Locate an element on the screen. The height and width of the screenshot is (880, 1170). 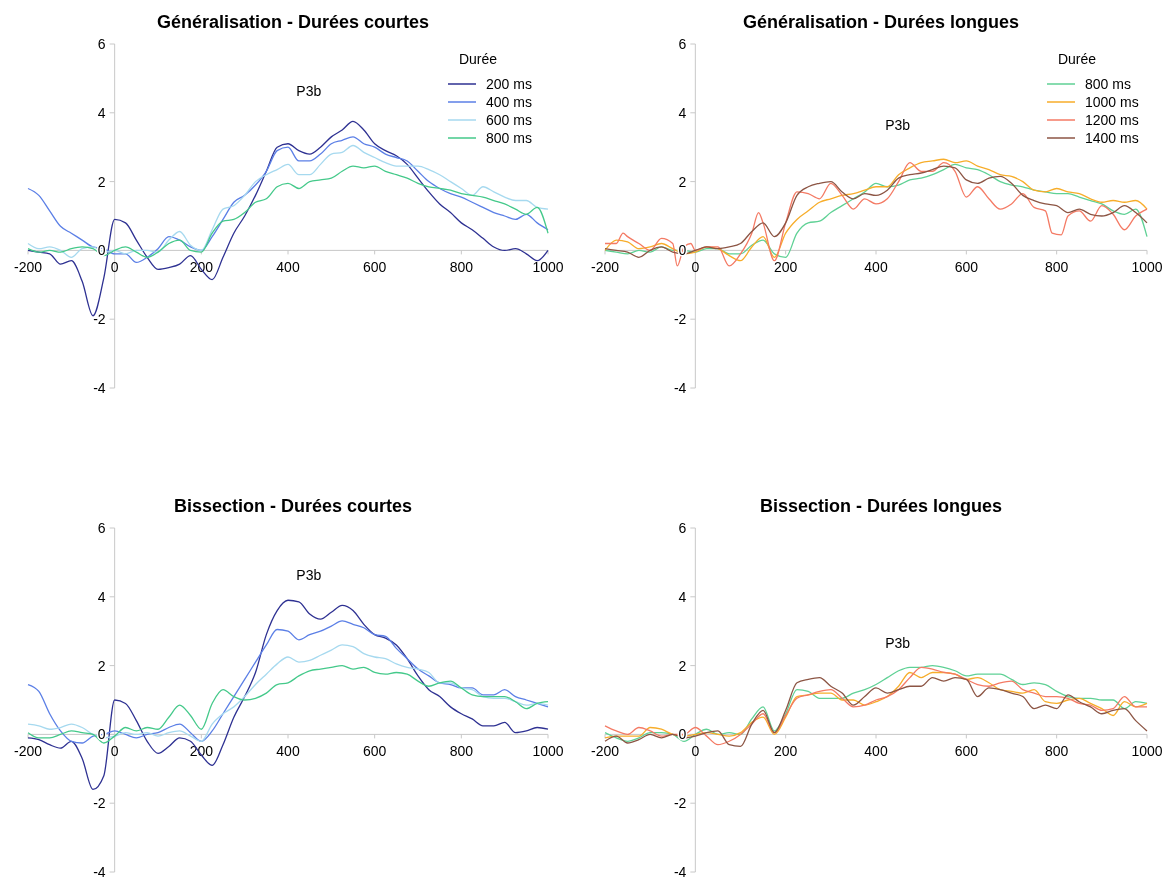
legend-label: 1400 ms is located at coordinates (1112, 138).